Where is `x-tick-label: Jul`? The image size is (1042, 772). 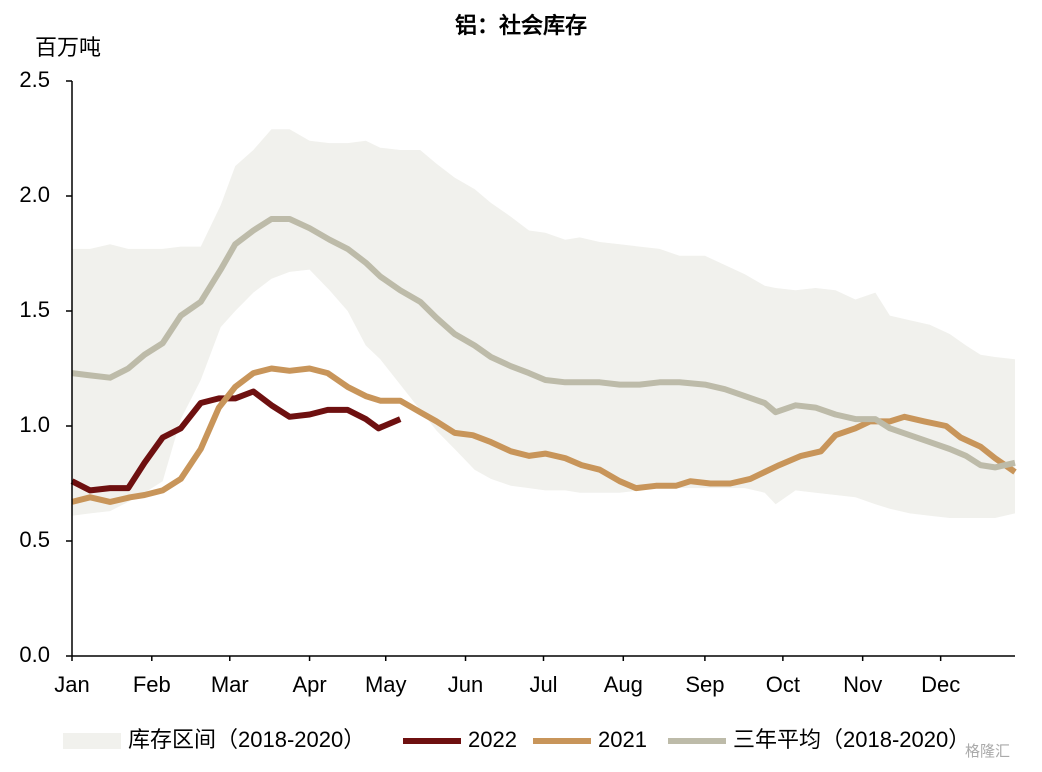
x-tick-label: Jul is located at coordinates (543, 684).